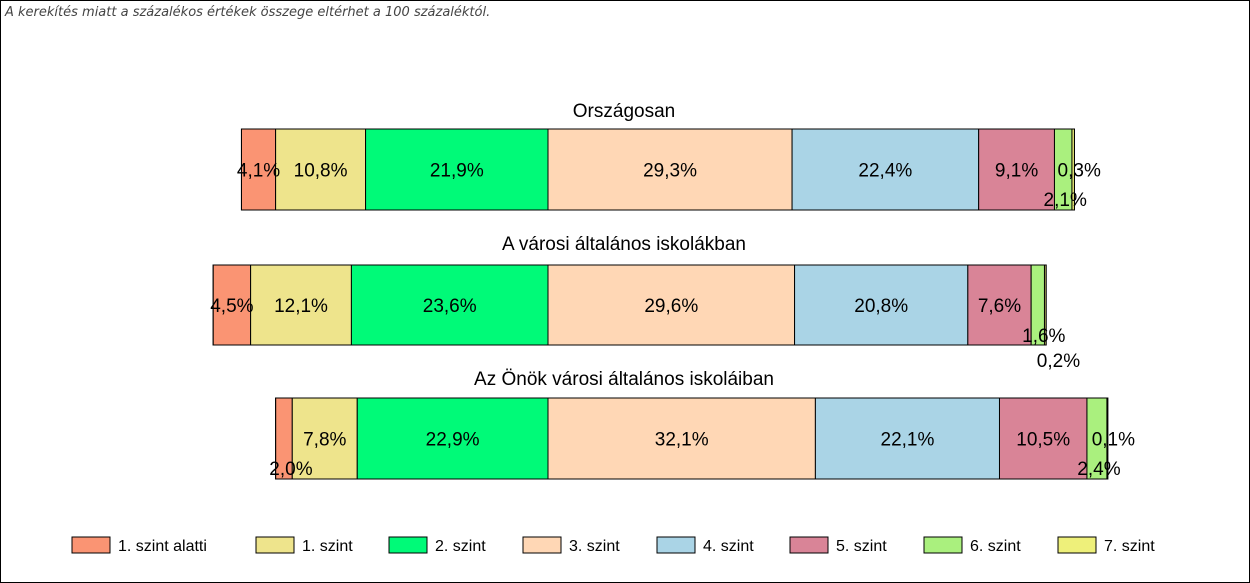 The height and width of the screenshot is (583, 1250). What do you see at coordinates (290, 469) in the screenshot?
I see `data-label: 2,0%` at bounding box center [290, 469].